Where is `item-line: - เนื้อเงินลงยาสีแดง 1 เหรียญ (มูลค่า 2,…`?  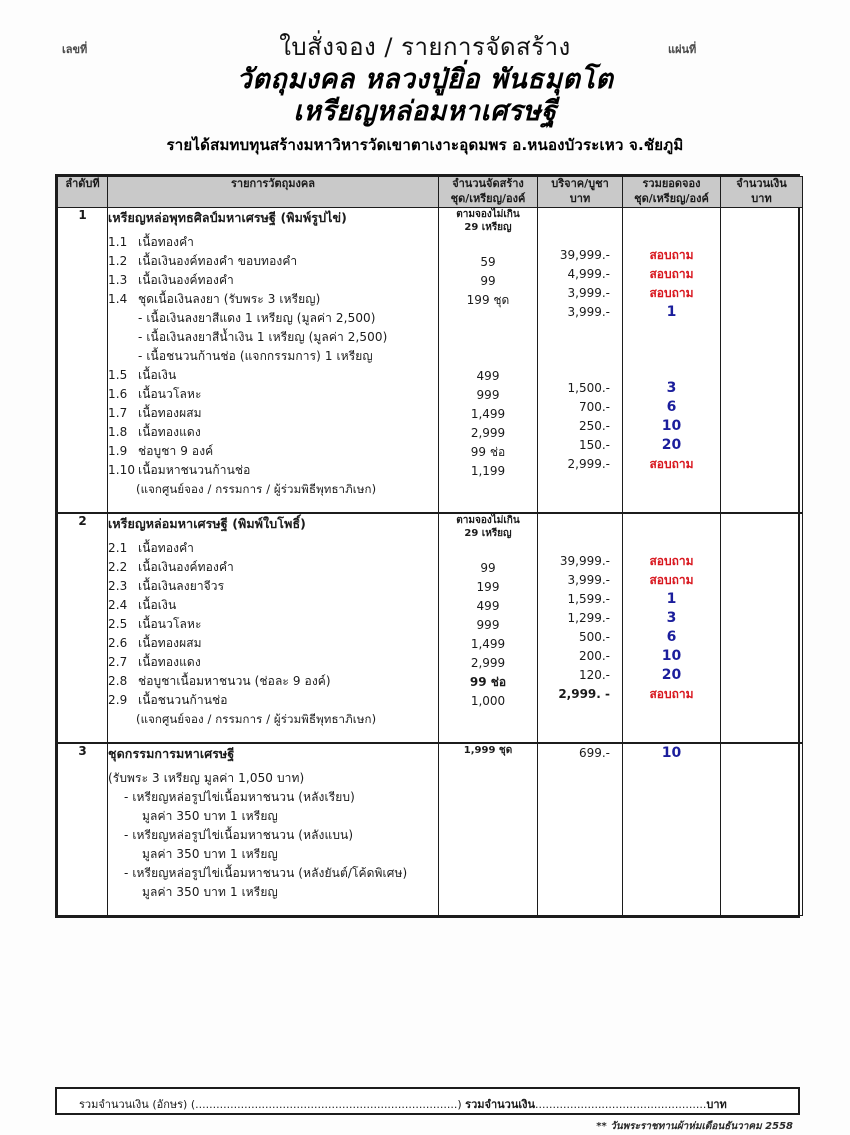
item-line: - เนื้อเงินลงยาสีแดง 1 เหรียญ (มูลค่า 2,… is located at coordinates (273, 318).